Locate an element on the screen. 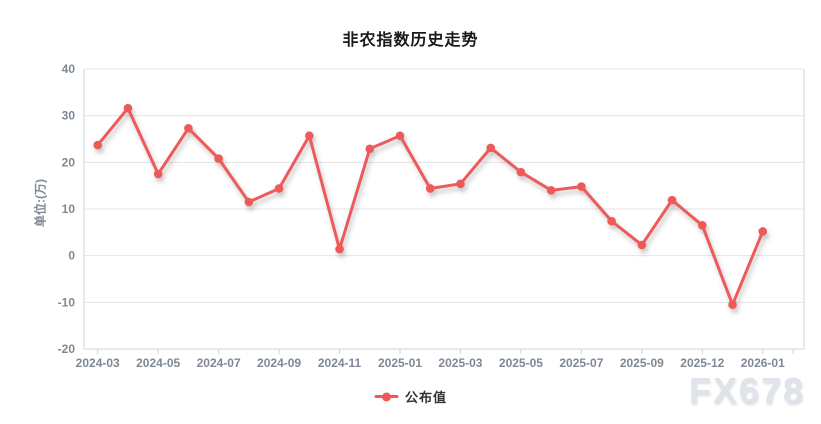 Image resolution: width=821 pixels, height=424 pixels. legend-line-marker-icon is located at coordinates (385, 396).